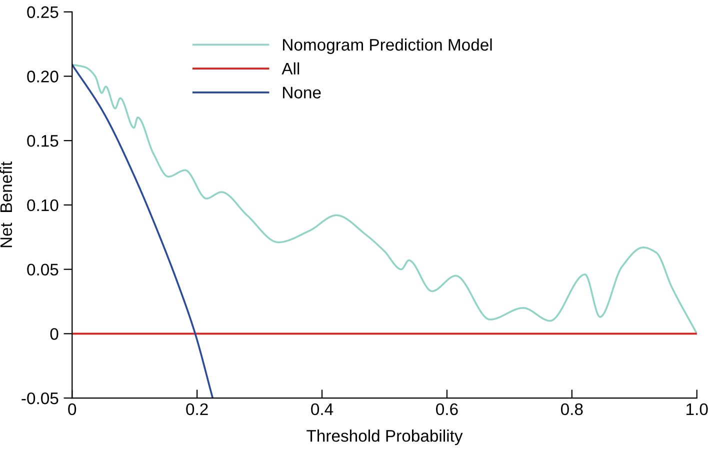 This screenshot has width=714, height=457. I want to click on y-tick-label: 0.05, so click(42, 270).